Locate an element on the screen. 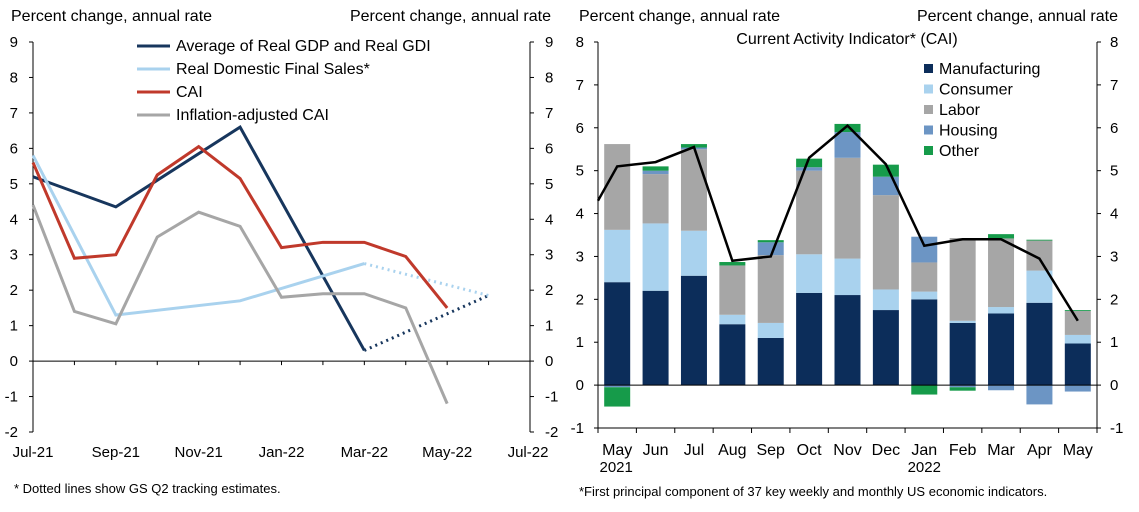 The image size is (1139, 512). legend-label: Consumer is located at coordinates (976, 90).